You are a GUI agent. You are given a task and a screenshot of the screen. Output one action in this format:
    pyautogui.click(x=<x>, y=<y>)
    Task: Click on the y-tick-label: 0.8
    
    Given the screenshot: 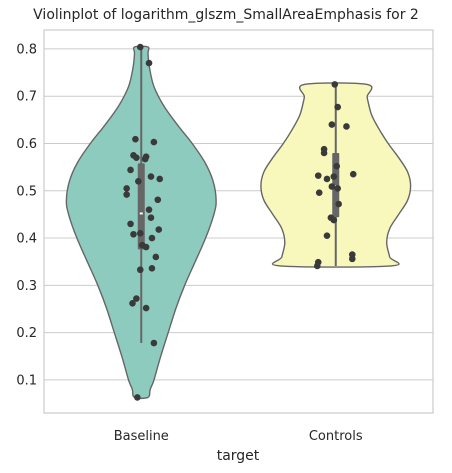 What is the action you would take?
    pyautogui.click(x=26, y=49)
    